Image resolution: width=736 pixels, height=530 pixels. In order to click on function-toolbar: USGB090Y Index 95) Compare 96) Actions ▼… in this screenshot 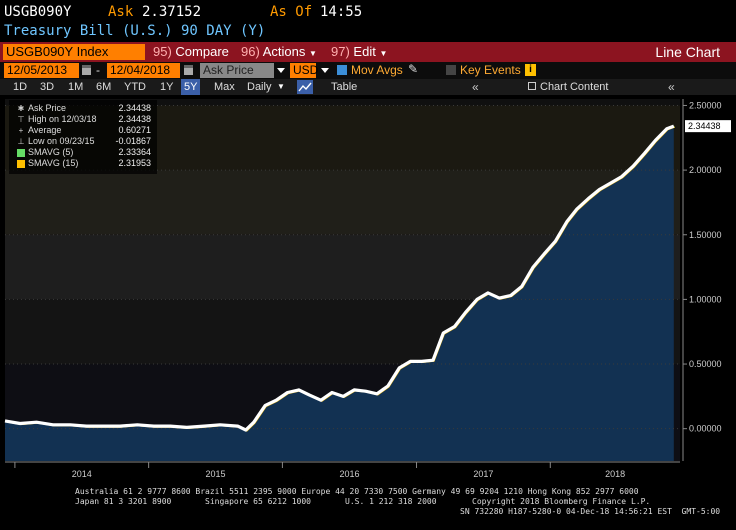, I will do `click(368, 52)`.